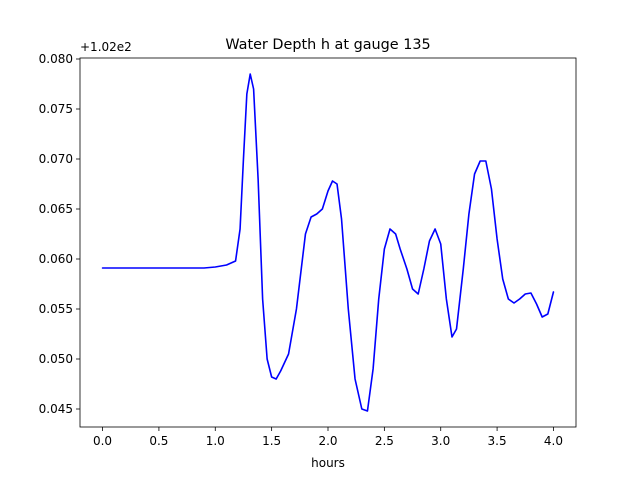 The height and width of the screenshot is (480, 640). I want to click on x-tick-label-6: 3.0, so click(440, 441).